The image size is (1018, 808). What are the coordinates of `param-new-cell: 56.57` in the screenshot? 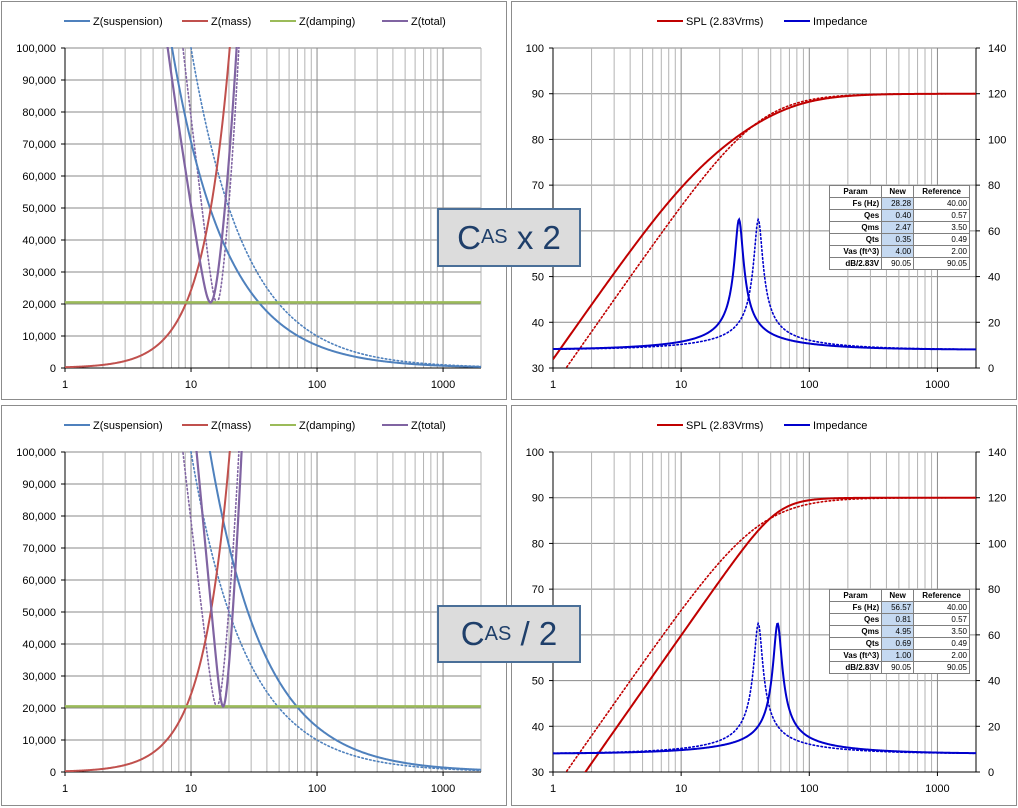 It's located at (898, 607).